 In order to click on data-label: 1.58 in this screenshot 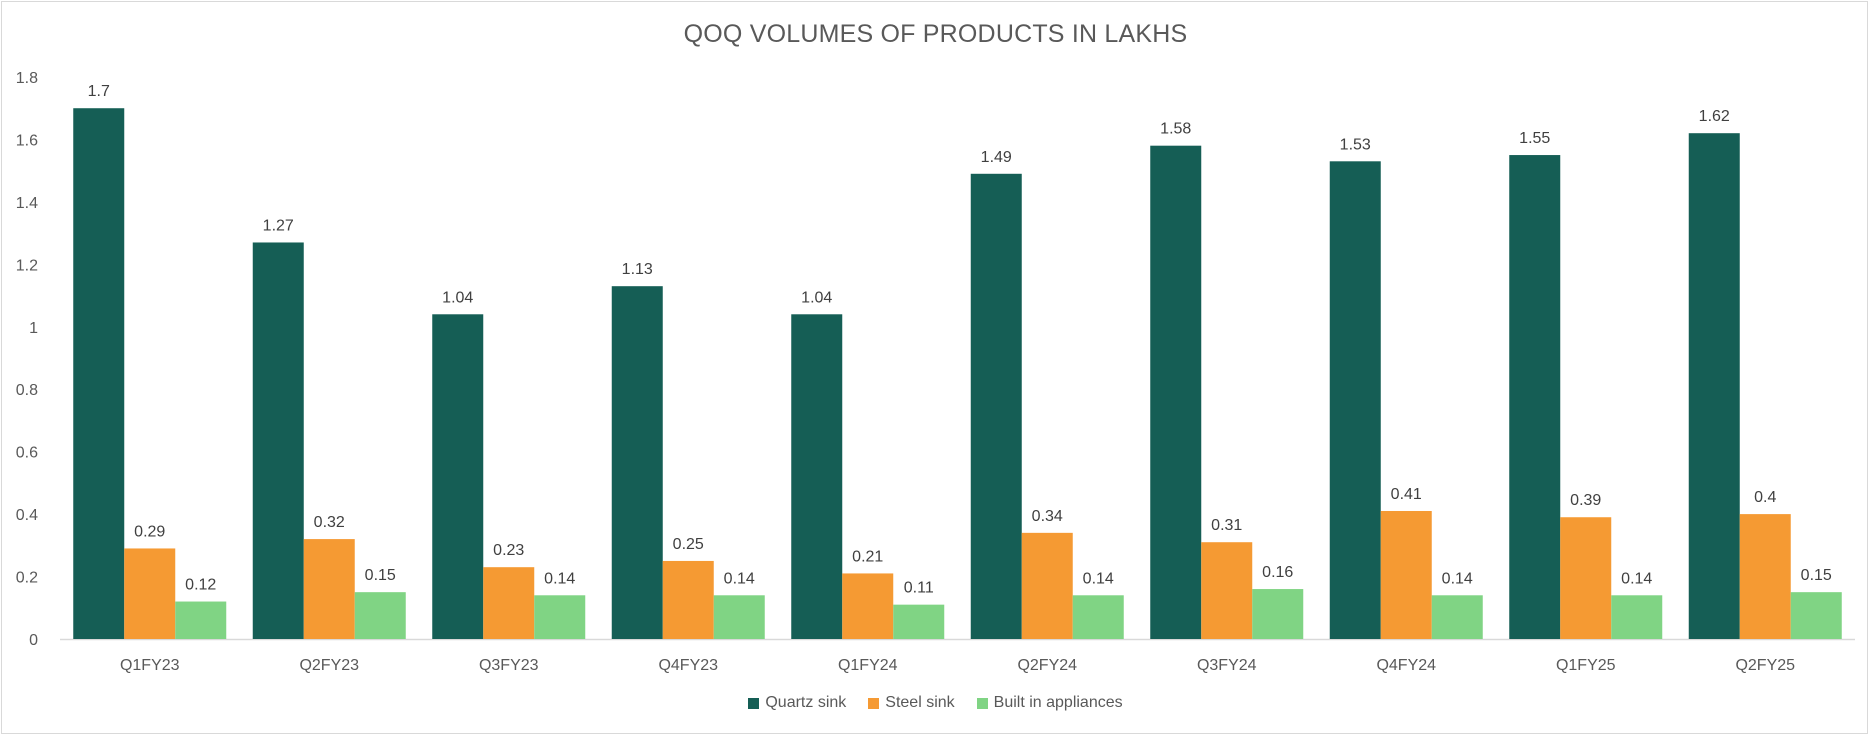, I will do `click(1175, 129)`.